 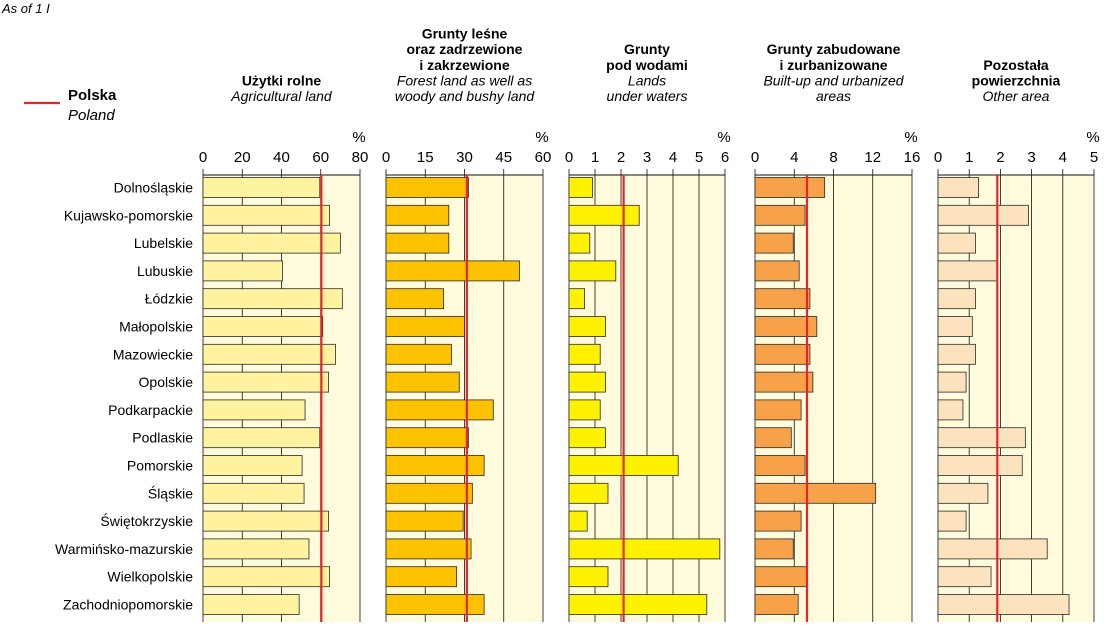 I want to click on region-label: Podkarpackie, so click(x=150, y=410).